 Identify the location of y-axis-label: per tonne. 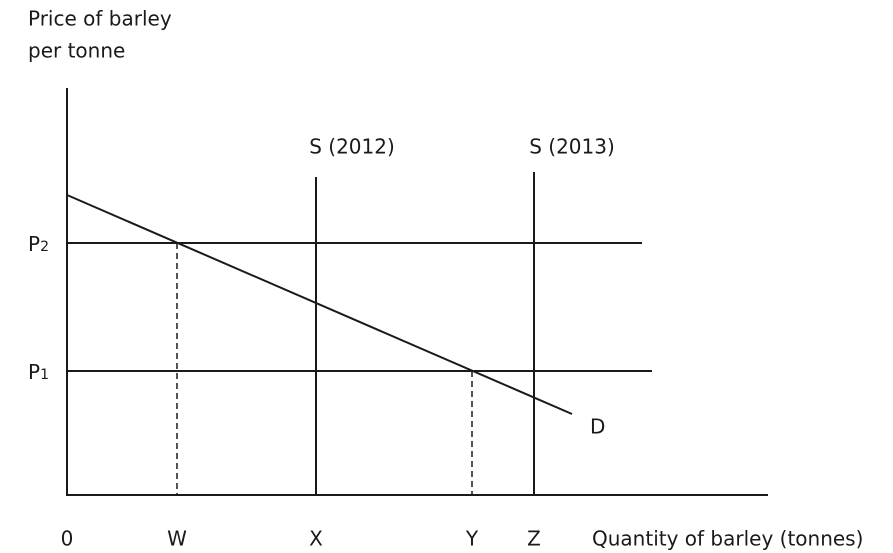
(76, 51).